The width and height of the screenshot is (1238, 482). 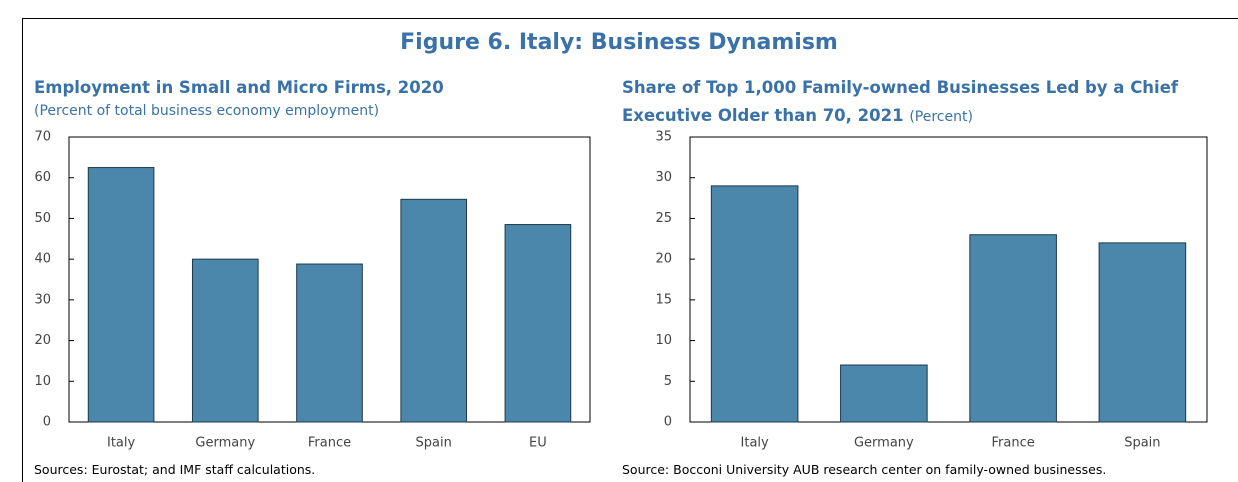 What do you see at coordinates (668, 381) in the screenshot?
I see `y-tick-label: 5` at bounding box center [668, 381].